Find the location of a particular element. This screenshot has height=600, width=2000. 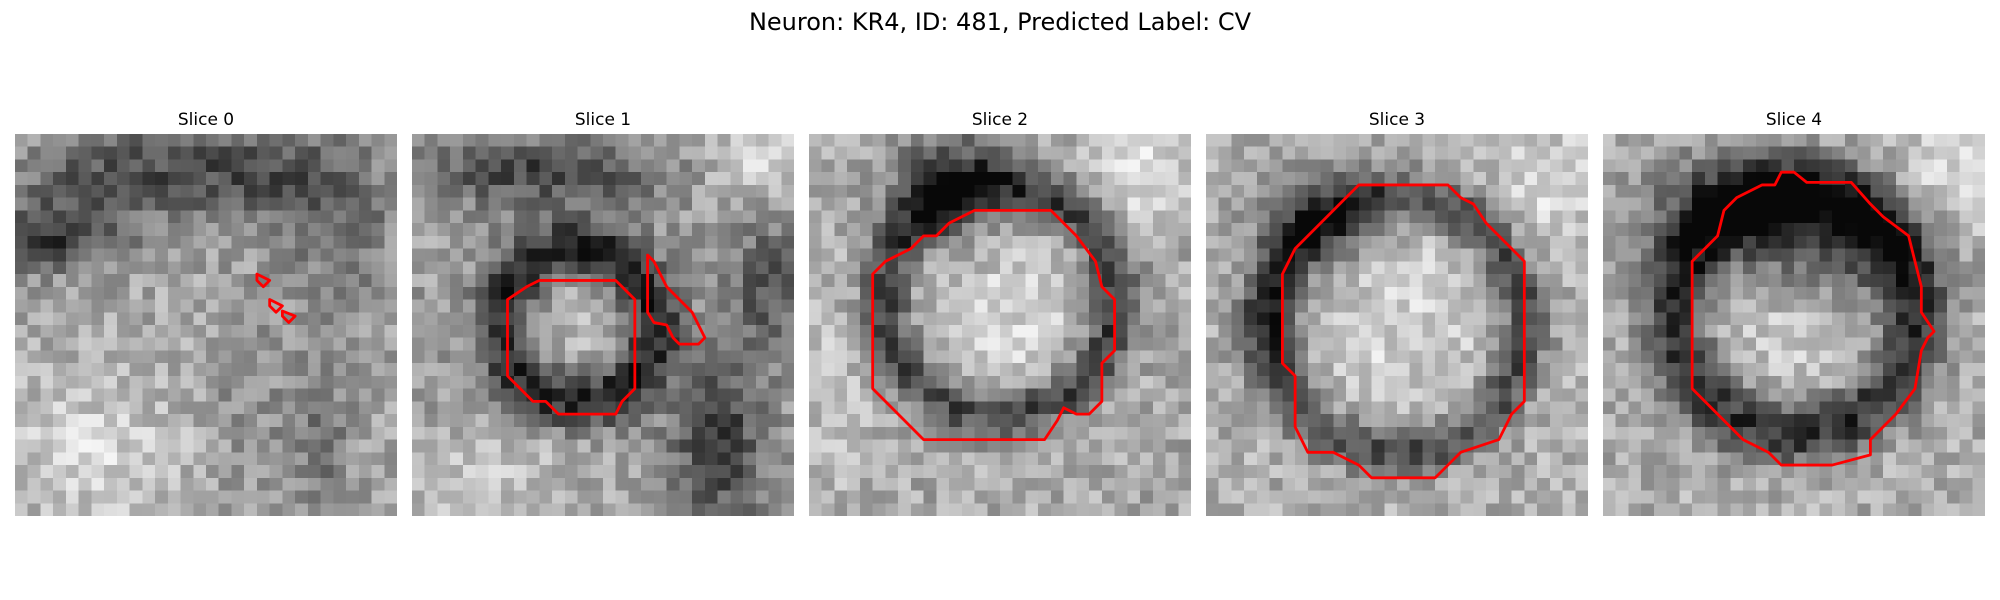

slice-title: Slice 4 is located at coordinates (1794, 120).